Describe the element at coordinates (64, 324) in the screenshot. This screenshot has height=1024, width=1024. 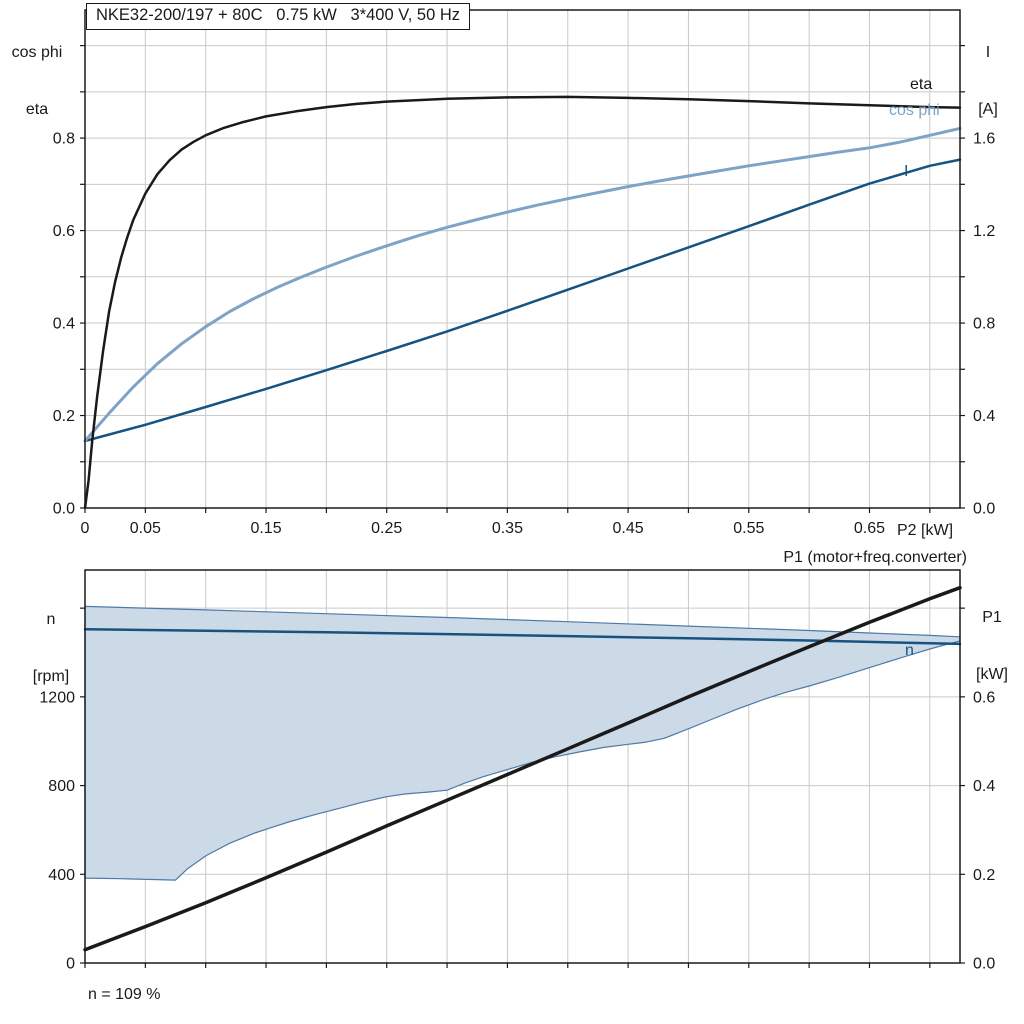
I see `y-left-tick-label: 0.4` at that location.